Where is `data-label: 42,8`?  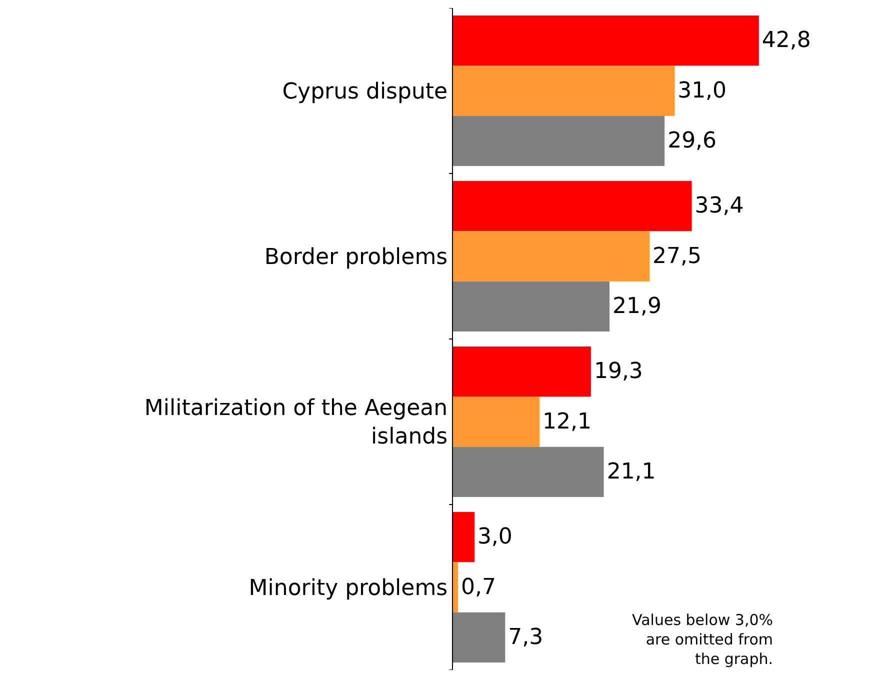
data-label: 42,8 is located at coordinates (786, 41).